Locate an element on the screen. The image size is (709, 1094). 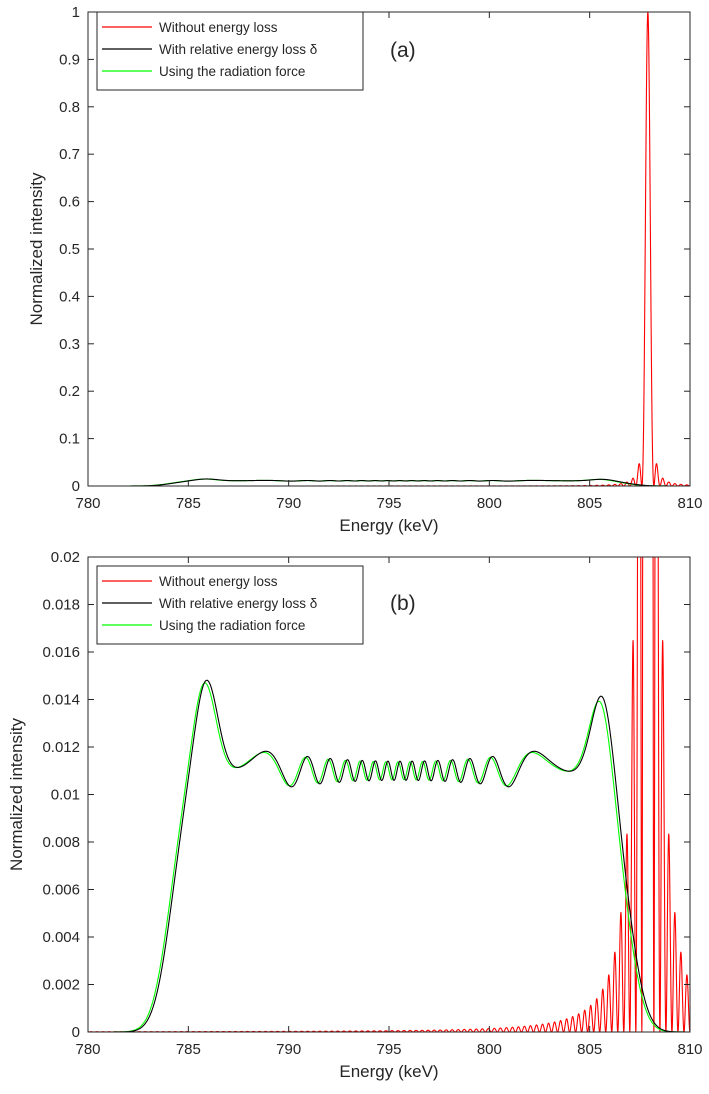
y-tick-label: 0.7 is located at coordinates (69, 154).